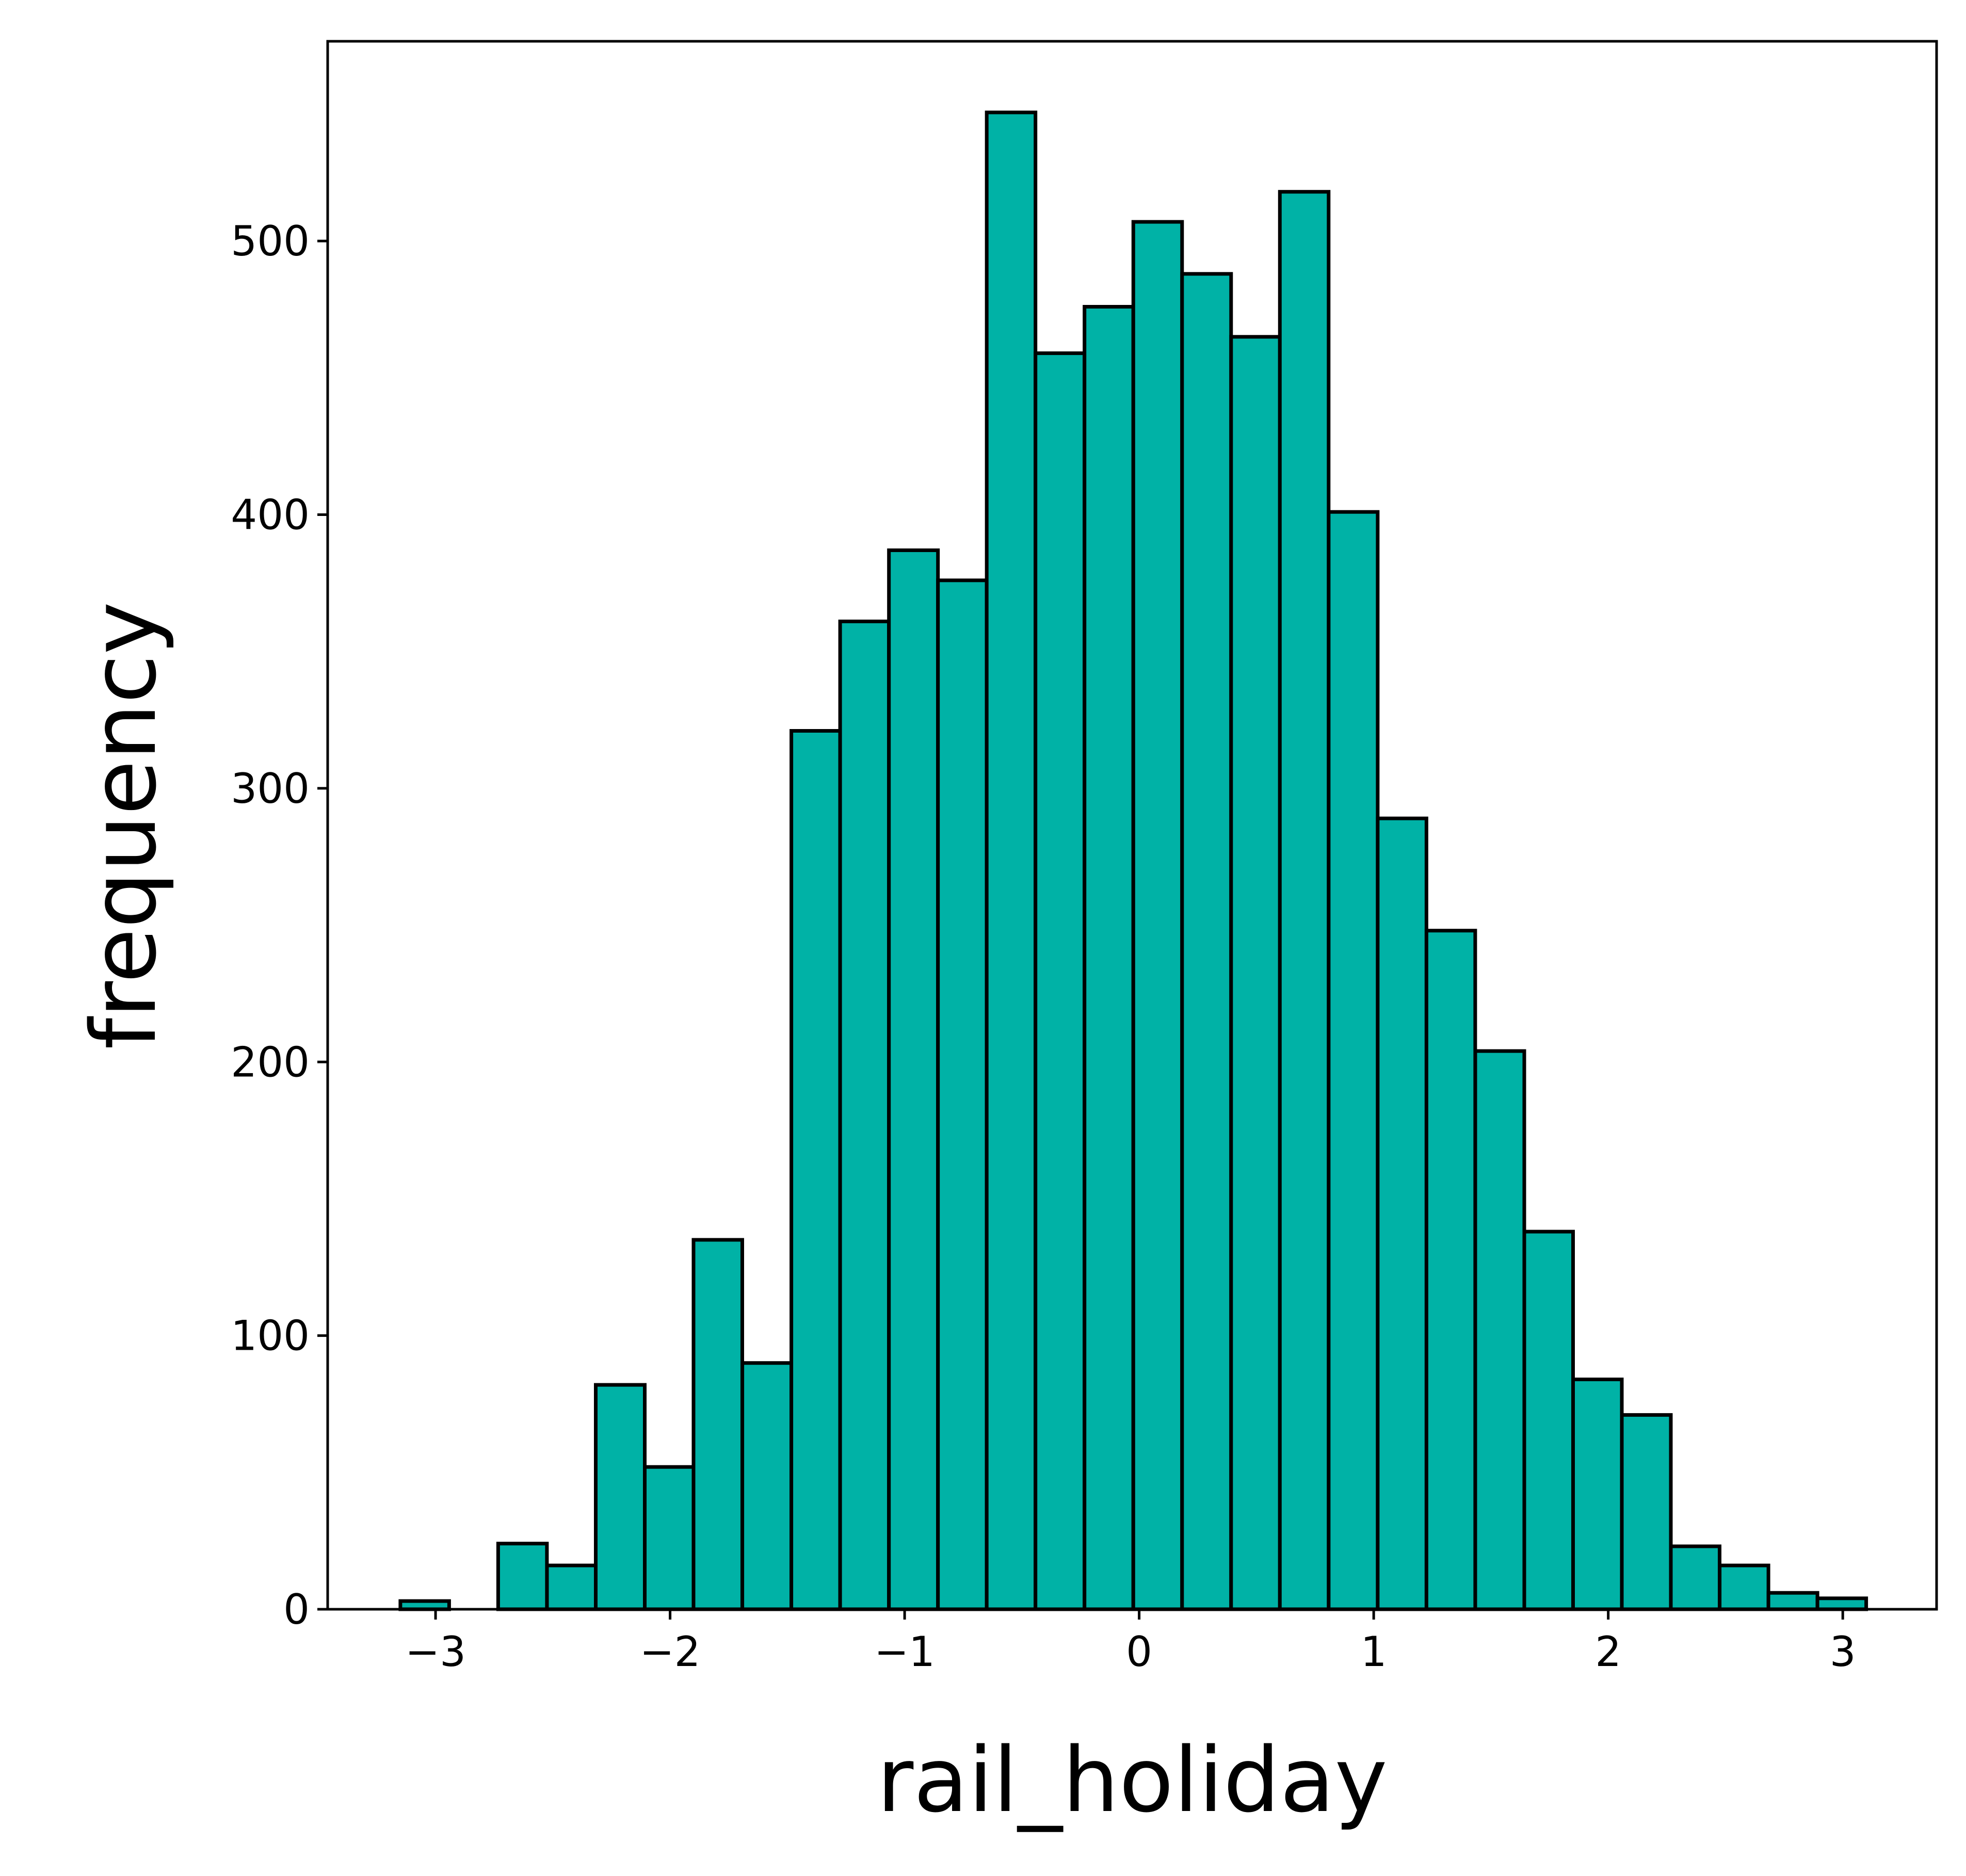 The height and width of the screenshot is (1876, 1966). Describe the element at coordinates (124, 825) in the screenshot. I see `y-axis-label: frequency` at that location.